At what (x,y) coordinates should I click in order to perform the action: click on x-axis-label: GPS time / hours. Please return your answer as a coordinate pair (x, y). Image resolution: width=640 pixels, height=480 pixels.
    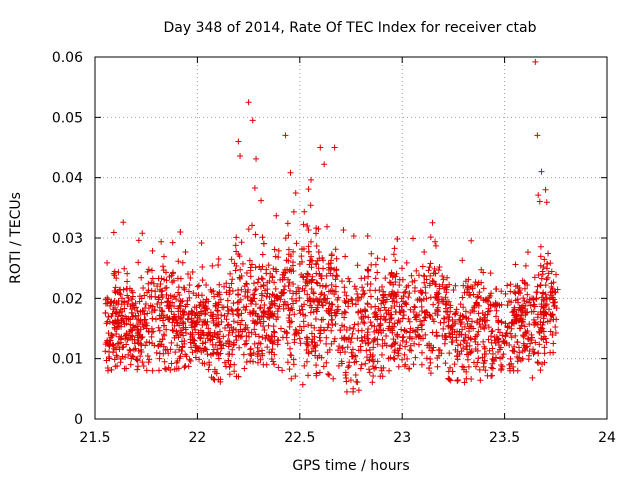
    Looking at the image, I should click on (350, 466).